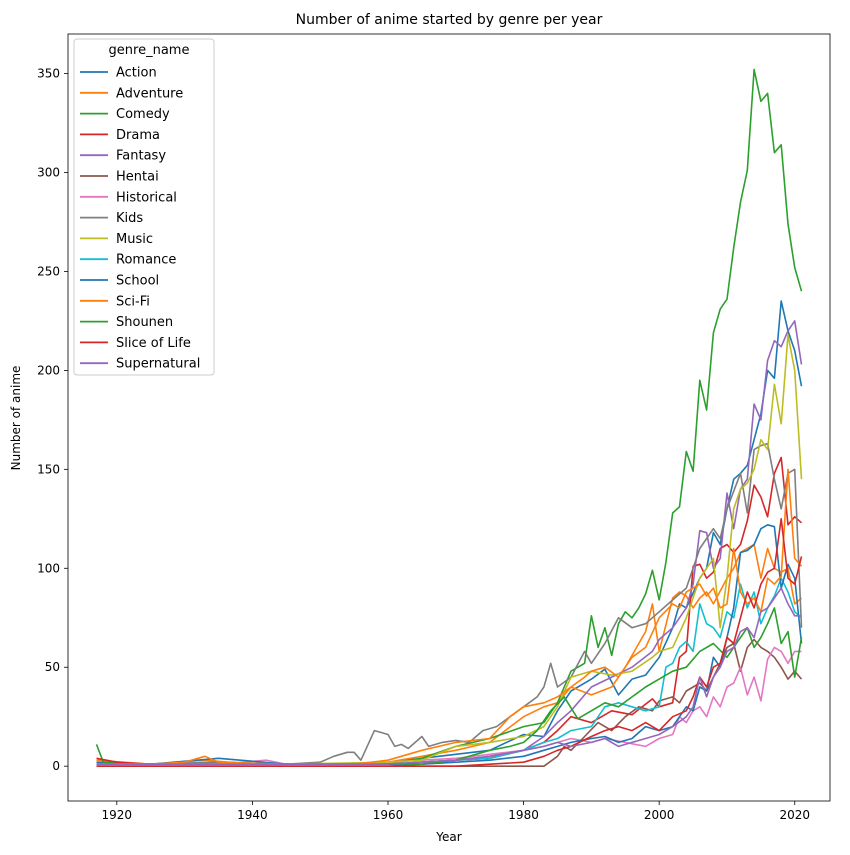  I want to click on x-axis-label: Year, so click(448, 837).